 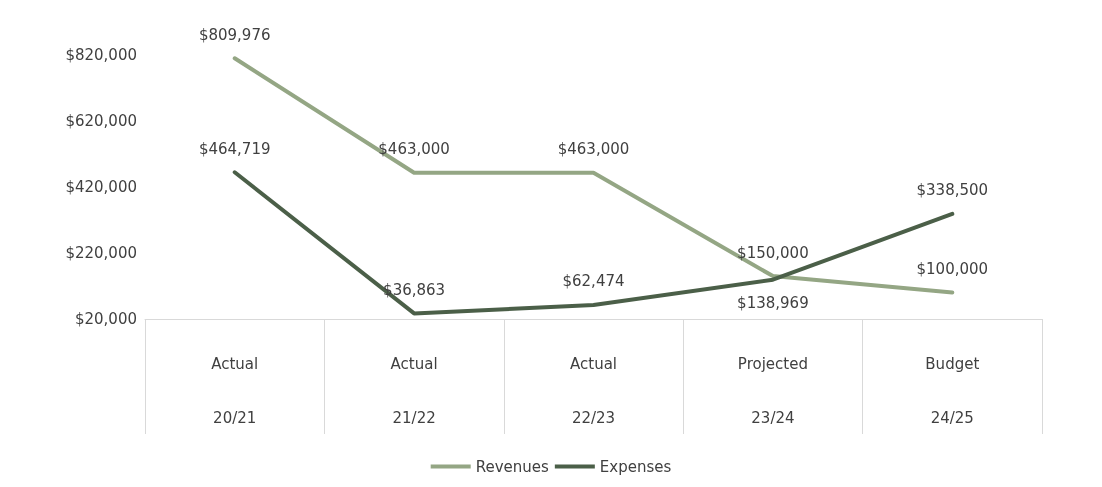 What do you see at coordinates (952, 269) in the screenshot?
I see `data-label: $100,000` at bounding box center [952, 269].